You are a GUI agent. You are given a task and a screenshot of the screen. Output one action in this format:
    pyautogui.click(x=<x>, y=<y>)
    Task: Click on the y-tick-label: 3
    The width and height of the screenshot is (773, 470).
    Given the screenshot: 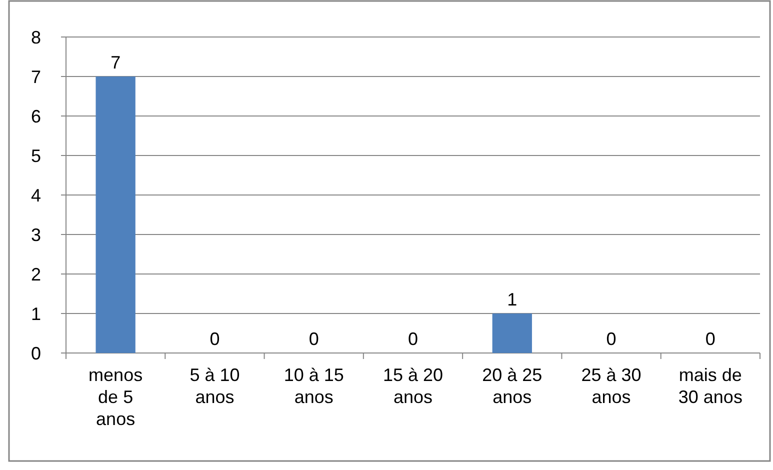 What is the action you would take?
    pyautogui.click(x=36, y=234)
    